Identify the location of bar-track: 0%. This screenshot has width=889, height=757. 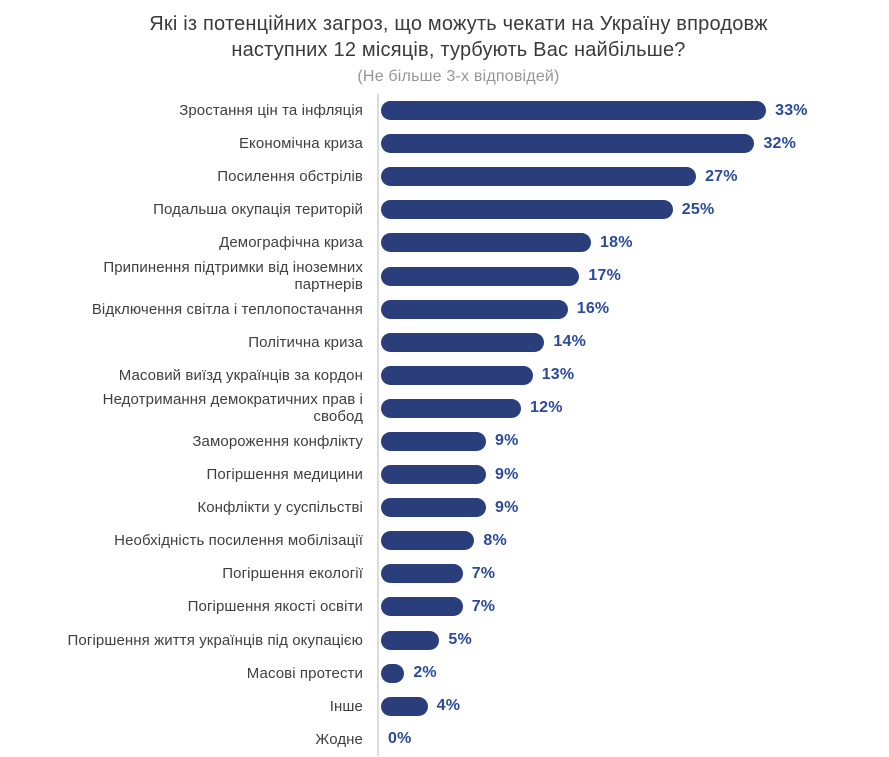
(633, 739).